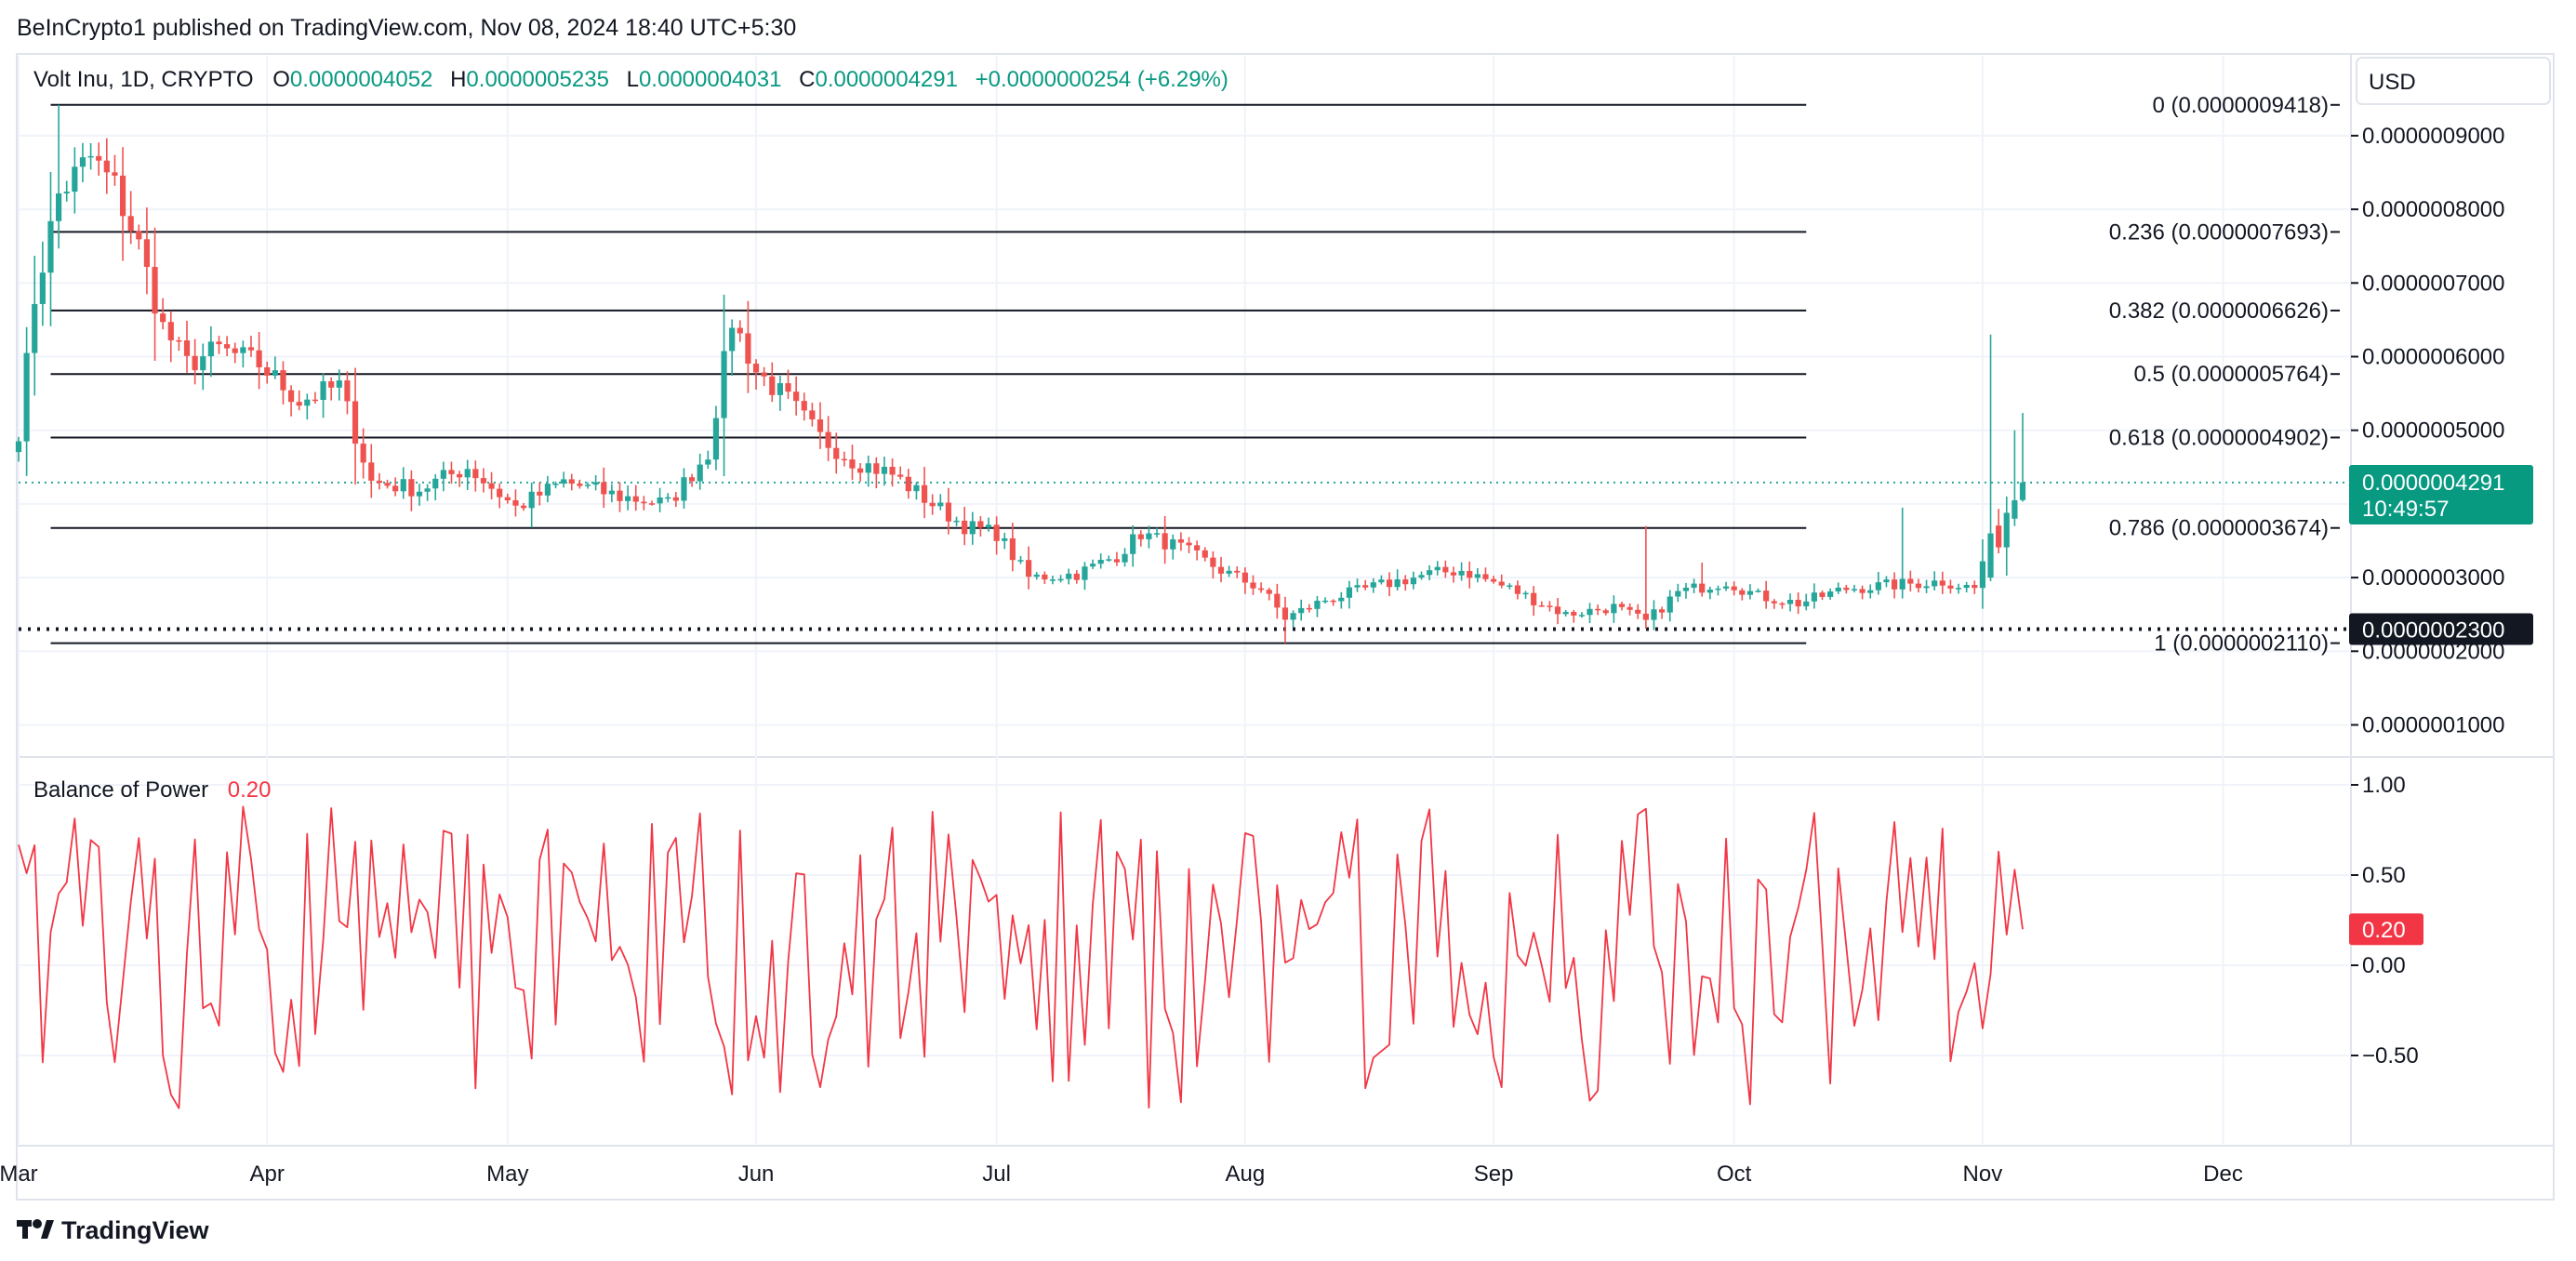 The height and width of the screenshot is (1261, 2576). I want to click on price-tick-label: 0.0000008000, so click(2433, 209).